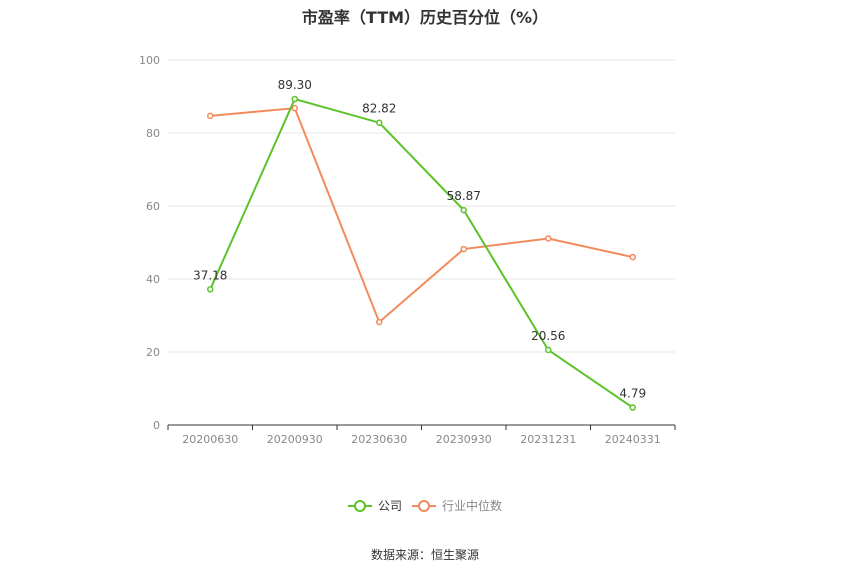 This screenshot has height=575, width=850. Describe the element at coordinates (295, 439) in the screenshot. I see `x-tick-label: 20200930` at that location.